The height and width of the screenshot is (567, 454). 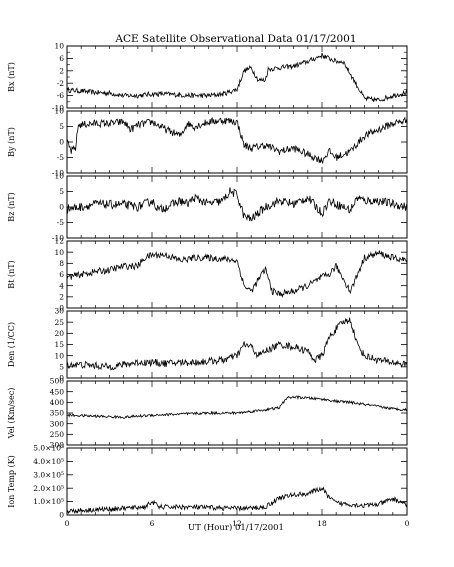 What do you see at coordinates (48, 488) in the screenshot?
I see `y-tick-label: 2.0×10⁵` at bounding box center [48, 488].